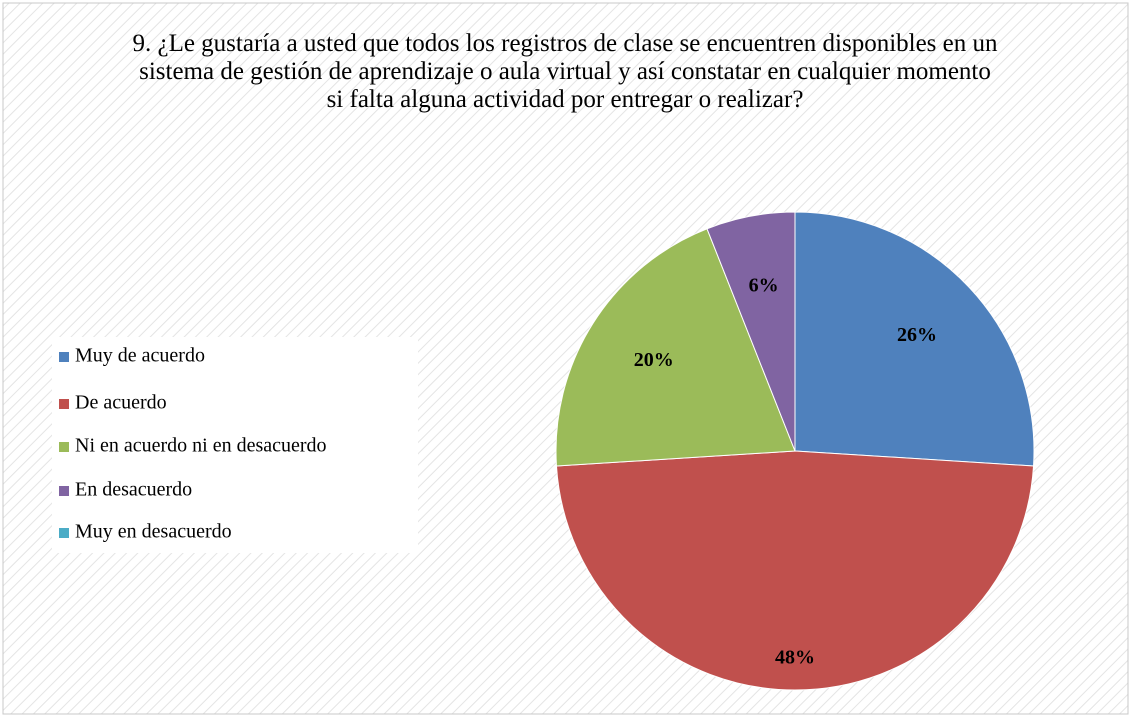 This screenshot has width=1131, height=717. What do you see at coordinates (795, 658) in the screenshot?
I see `data-label: 48%` at bounding box center [795, 658].